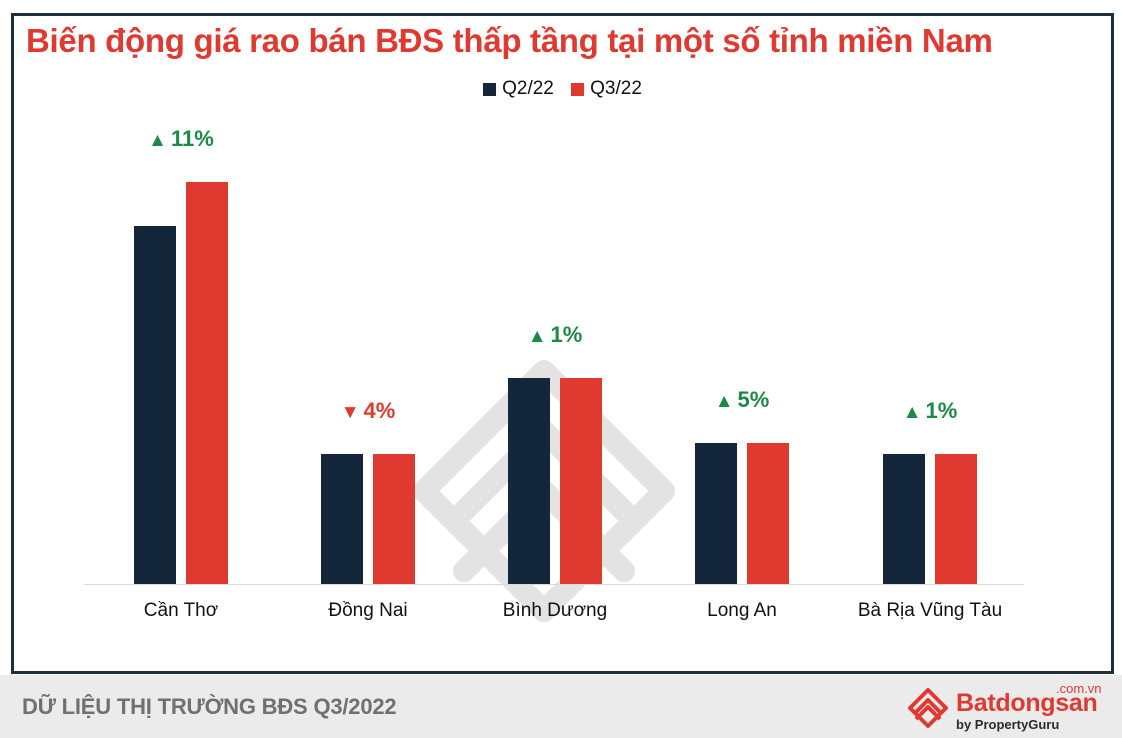 This screenshot has width=1122, height=738. What do you see at coordinates (181, 610) in the screenshot?
I see `category-label: Cần Thơ` at bounding box center [181, 610].